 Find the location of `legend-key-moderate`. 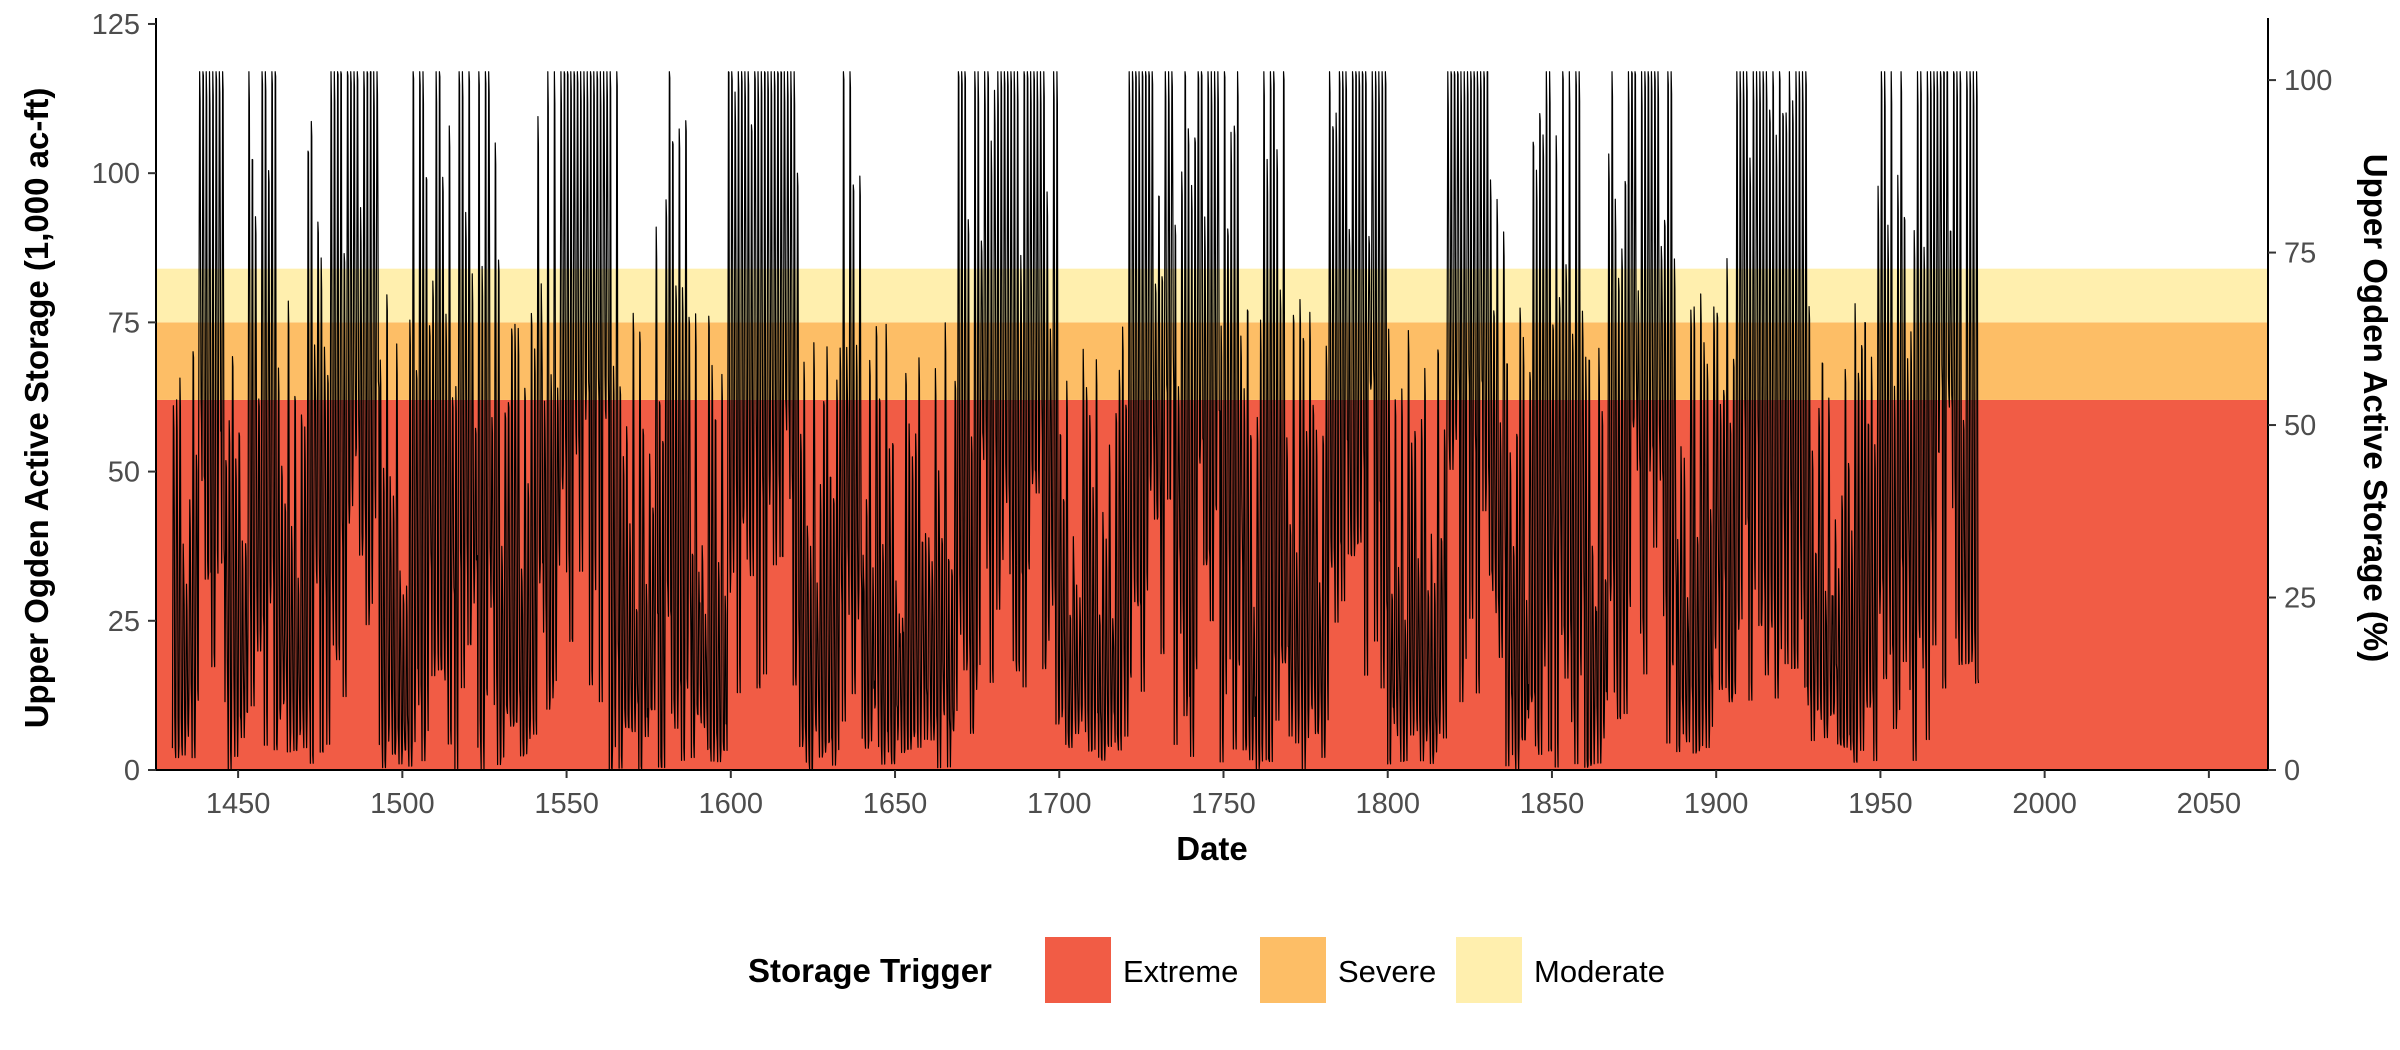

legend-key-moderate is located at coordinates (1489, 970).